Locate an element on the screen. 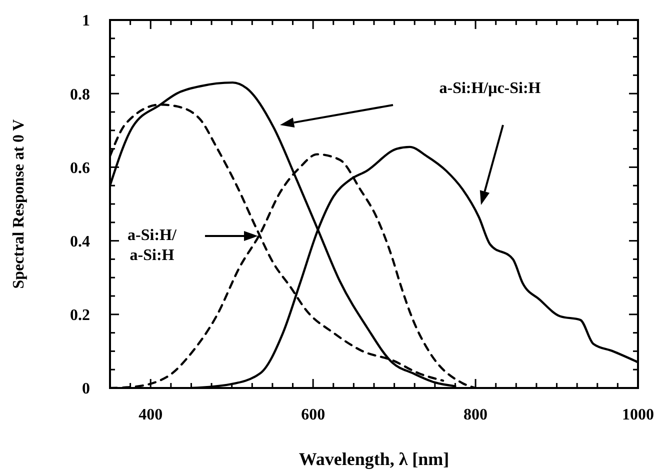  annotation: a-Si:H/ a-Si:H is located at coordinates (152, 245).